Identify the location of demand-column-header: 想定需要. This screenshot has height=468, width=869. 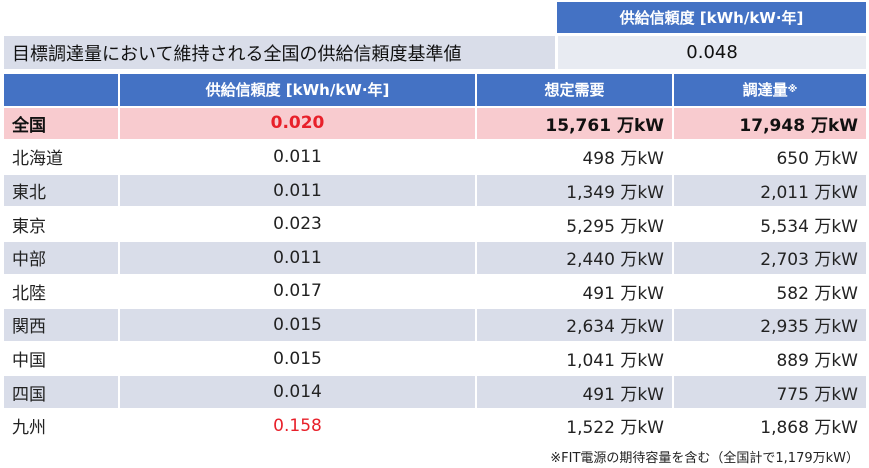
(575, 90).